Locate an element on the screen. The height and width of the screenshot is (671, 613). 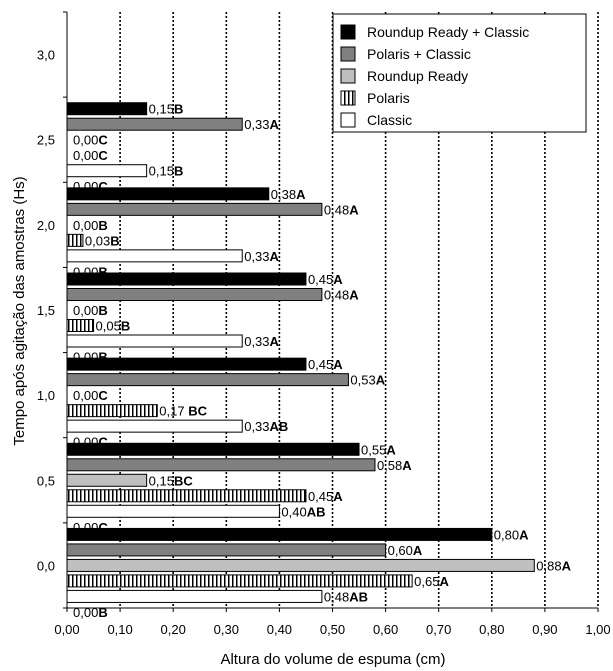
x-tick-label: 0,80 is located at coordinates (491, 629).